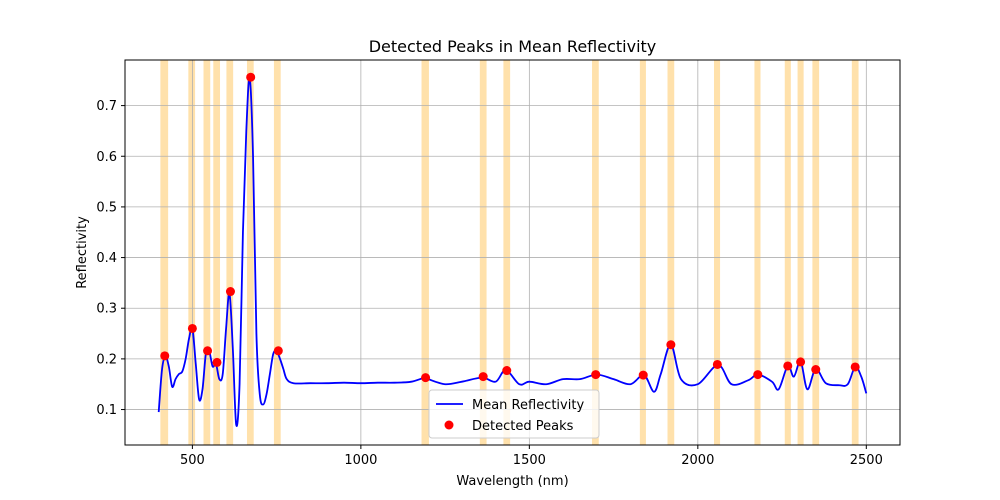  Describe the element at coordinates (106, 258) in the screenshot. I see `y-tick-label: 0.4` at that location.